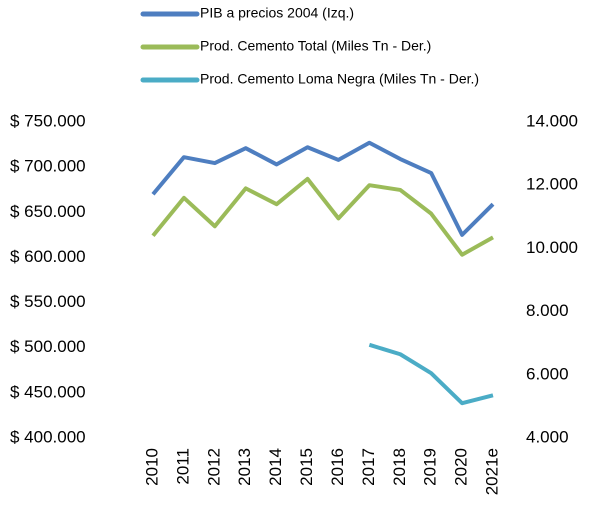 The height and width of the screenshot is (519, 600). Describe the element at coordinates (48, 166) in the screenshot. I see `y-tick-label: $ 700.000` at that location.